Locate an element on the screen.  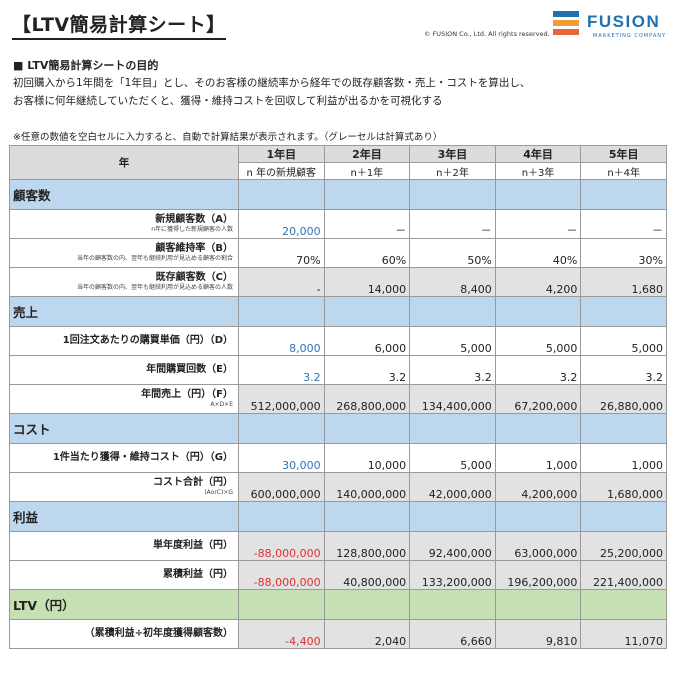
value-cell: 600,000,000 is located at coordinates (281, 487).